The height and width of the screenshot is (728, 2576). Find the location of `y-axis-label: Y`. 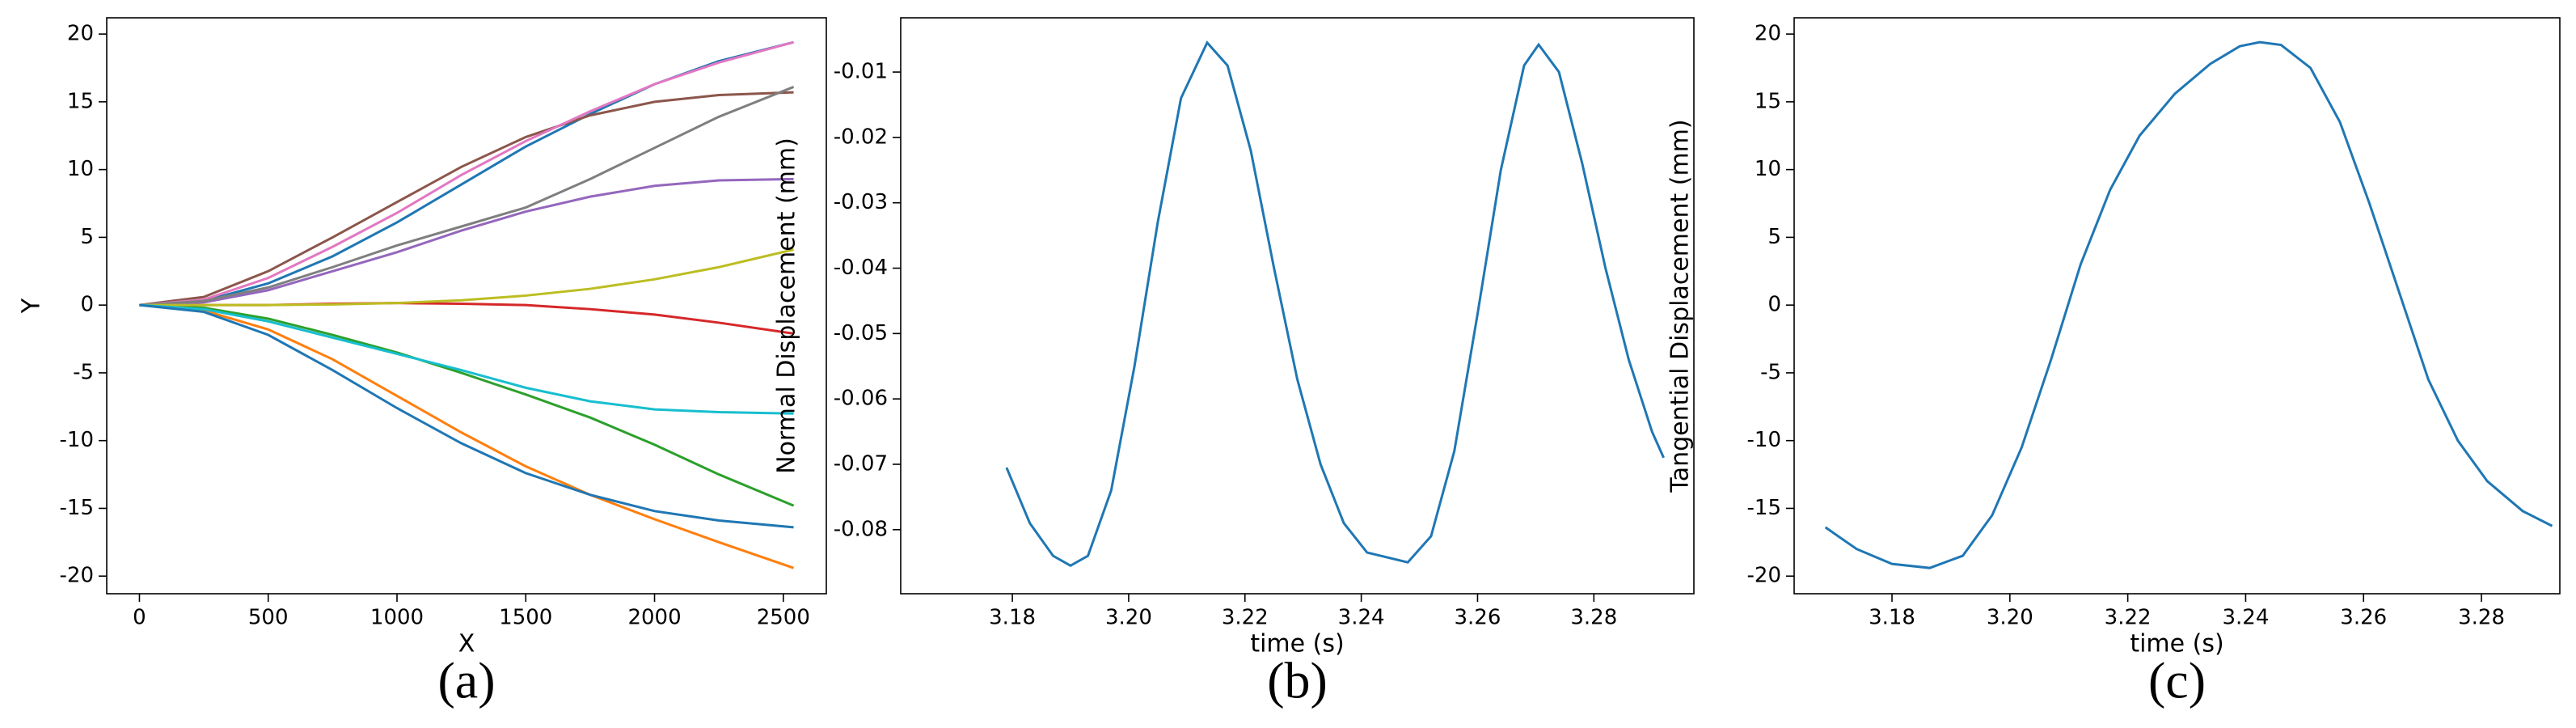

y-axis-label: Y is located at coordinates (32, 306).